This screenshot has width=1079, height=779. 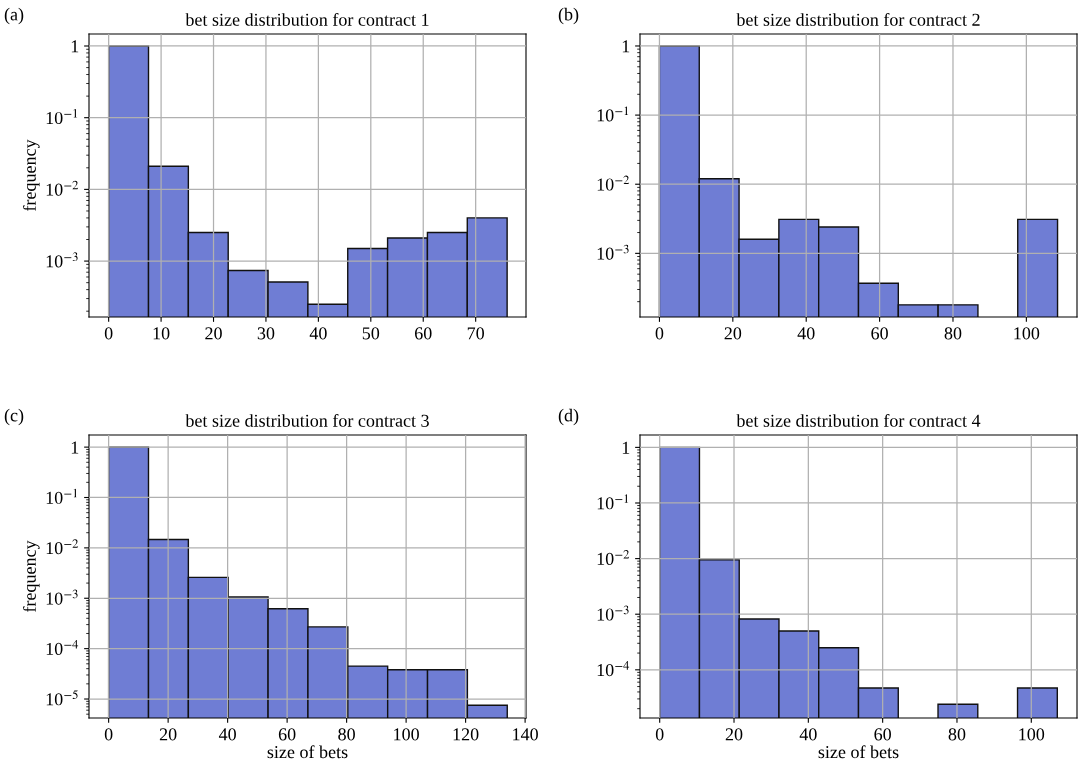 I want to click on x-tick-label: 30, so click(x=266, y=333).